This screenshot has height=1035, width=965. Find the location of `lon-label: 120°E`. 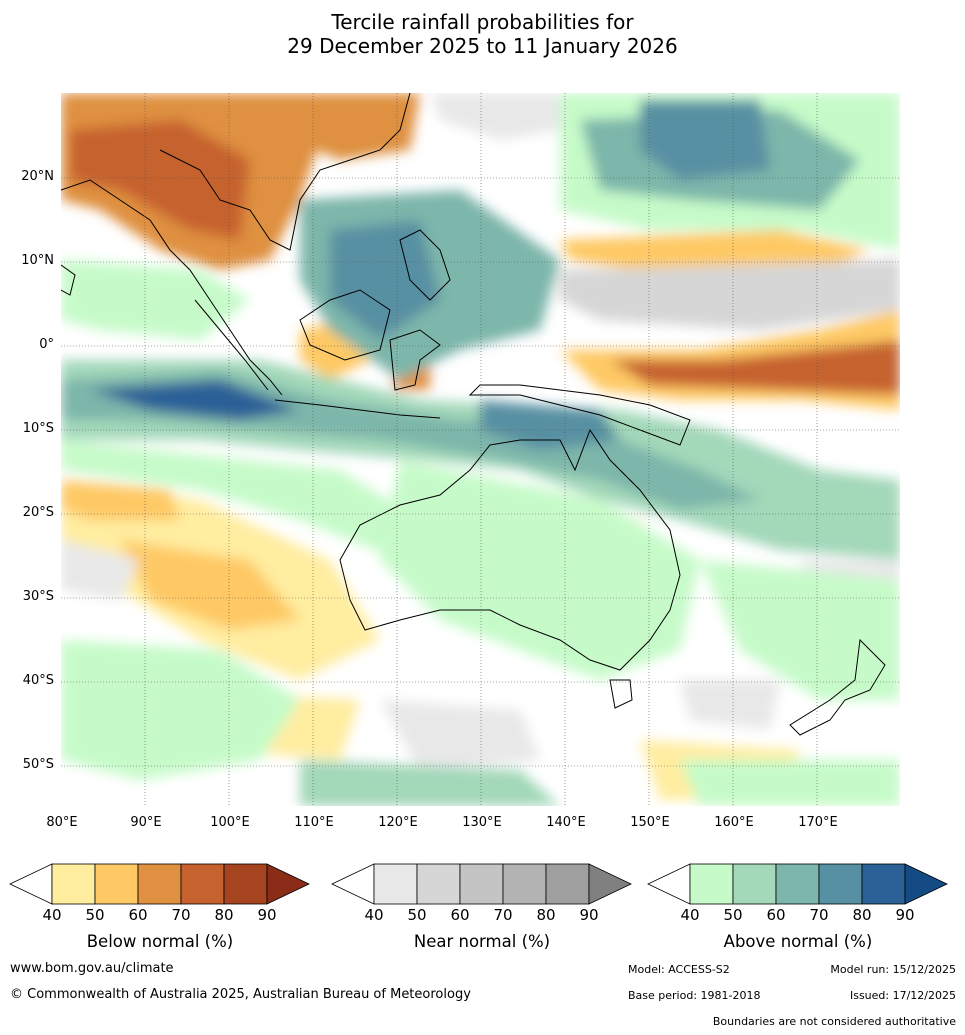

lon-label: 120°E is located at coordinates (398, 822).